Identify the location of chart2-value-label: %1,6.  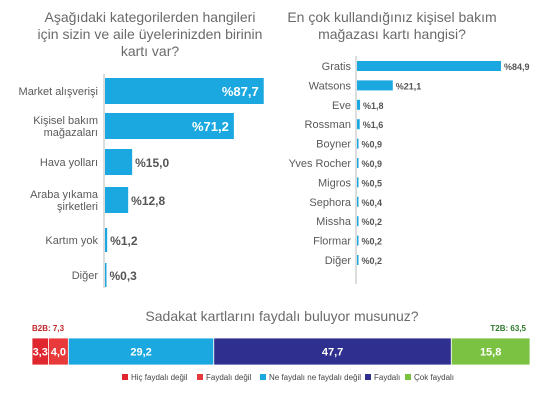
(373, 125).